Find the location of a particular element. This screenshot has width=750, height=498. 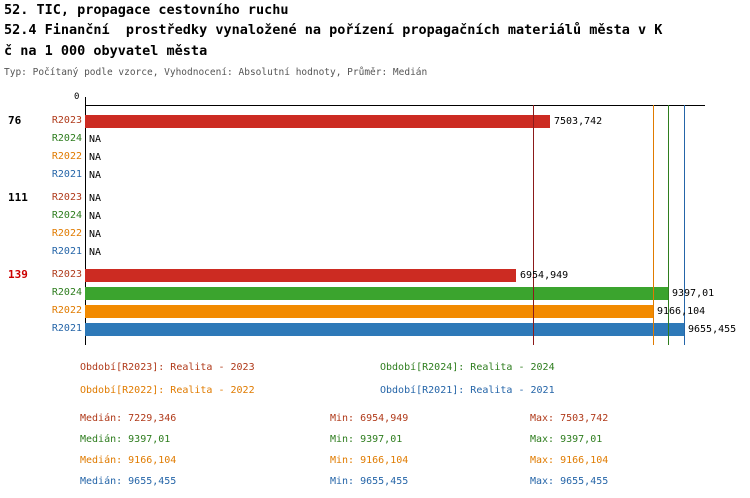

chart-title-line-3: č na 1 000 obyvatel města is located at coordinates (106, 51).